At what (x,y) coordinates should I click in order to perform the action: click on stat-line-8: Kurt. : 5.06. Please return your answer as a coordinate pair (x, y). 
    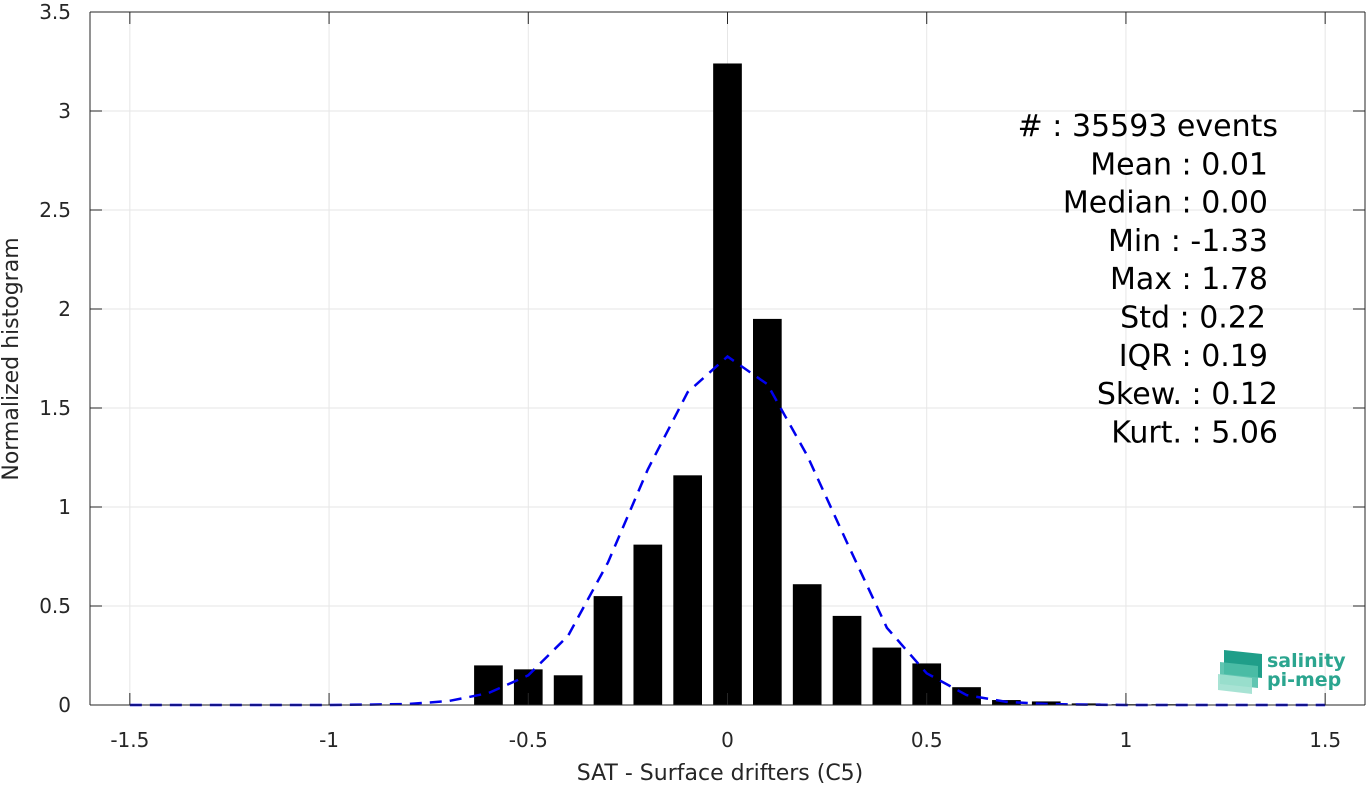
    Looking at the image, I should click on (1194, 432).